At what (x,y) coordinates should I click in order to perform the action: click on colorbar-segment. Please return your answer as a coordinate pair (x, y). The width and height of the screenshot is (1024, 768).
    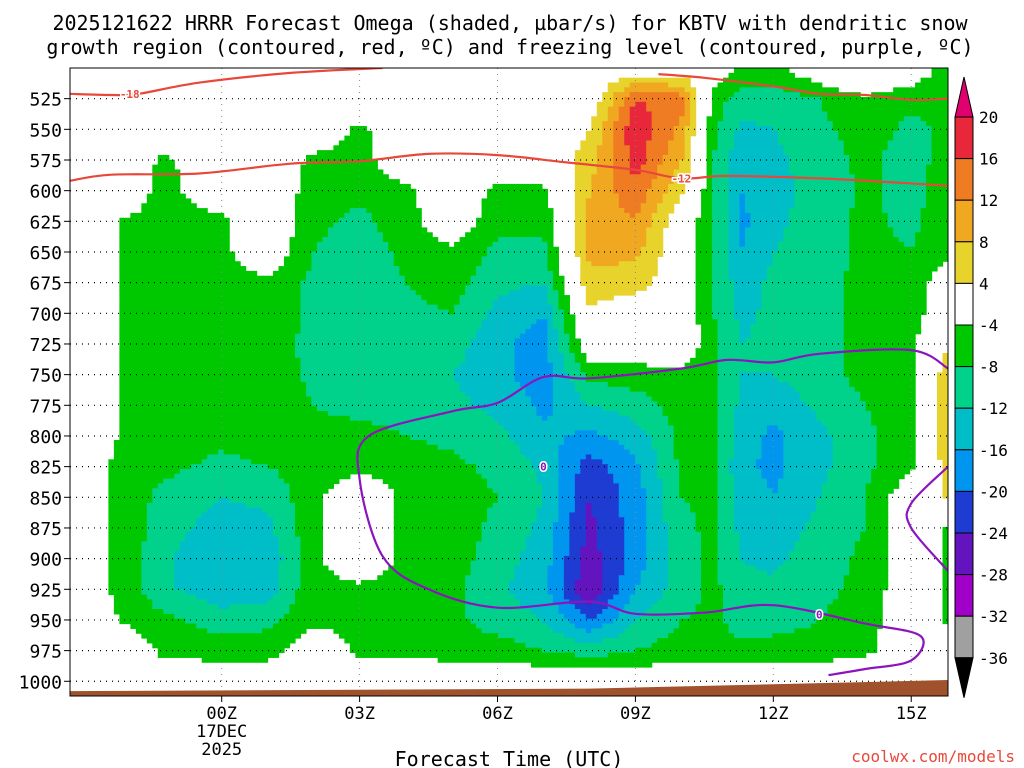
    Looking at the image, I should click on (964, 221).